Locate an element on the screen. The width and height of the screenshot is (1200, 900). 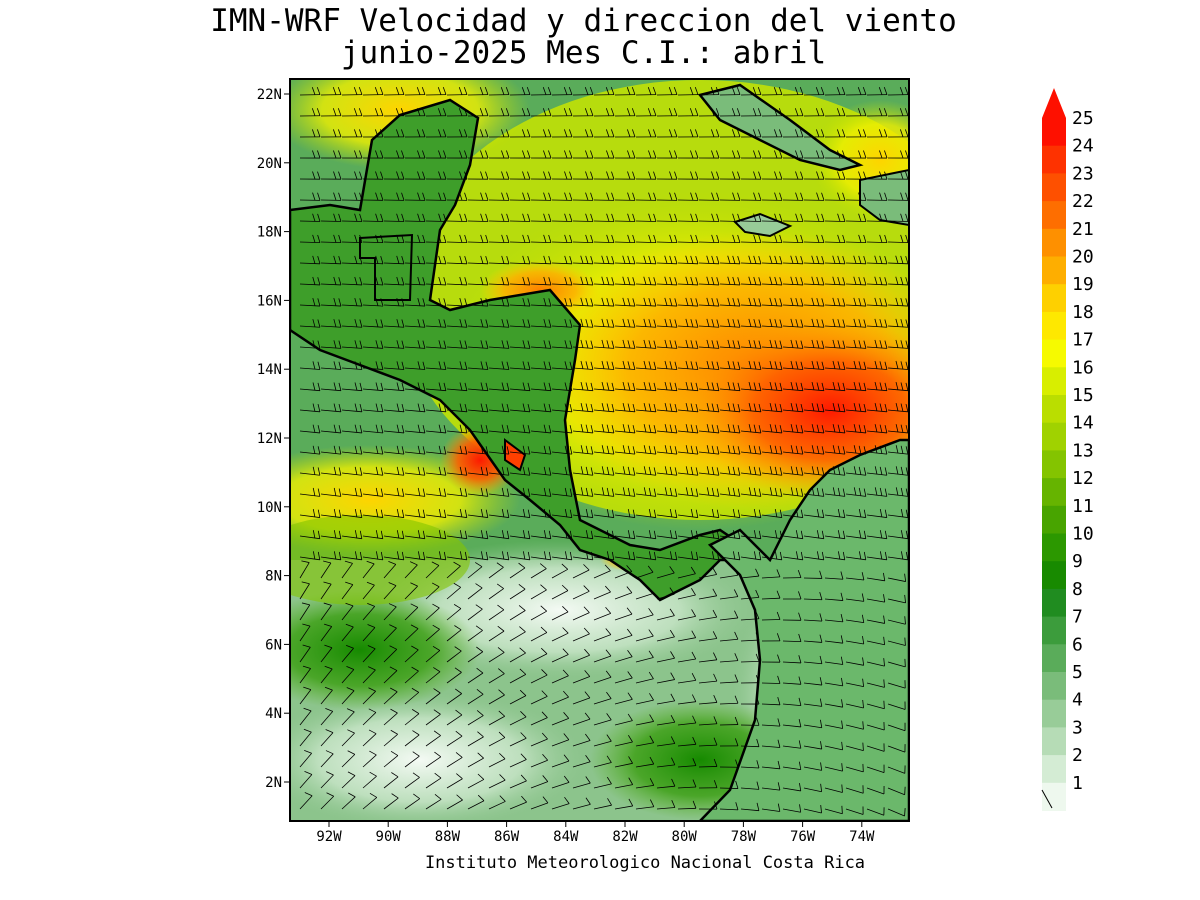
colorbar-level-label: 11 is located at coordinates (1083, 506).